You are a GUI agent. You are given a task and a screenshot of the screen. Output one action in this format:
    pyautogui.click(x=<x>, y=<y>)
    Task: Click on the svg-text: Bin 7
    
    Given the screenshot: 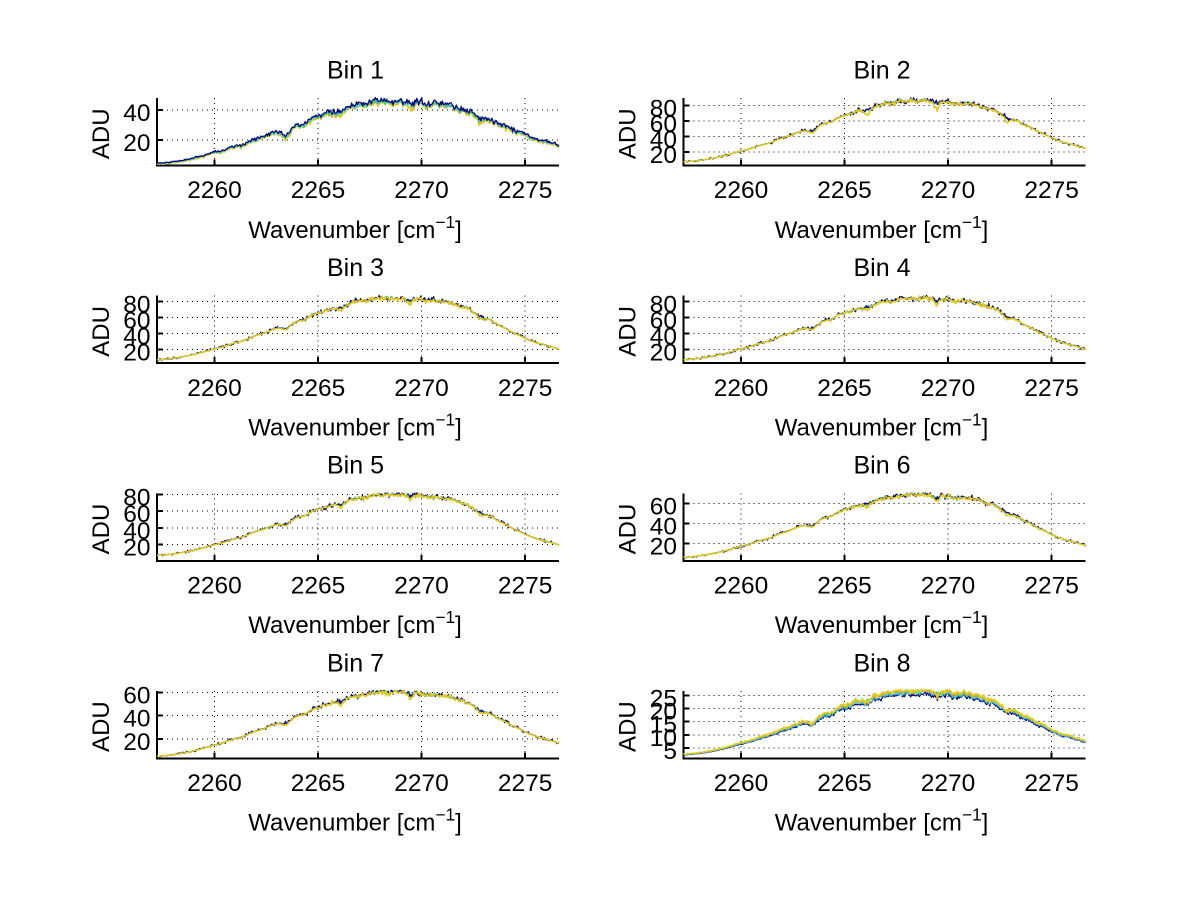 What is the action you would take?
    pyautogui.click(x=355, y=663)
    